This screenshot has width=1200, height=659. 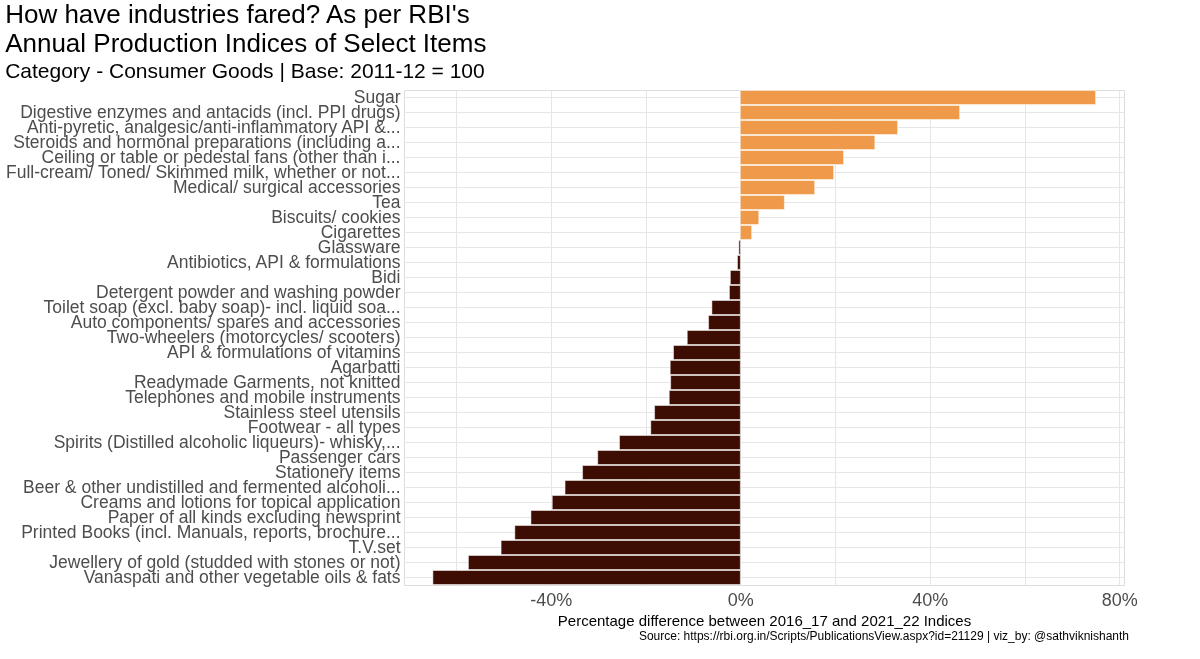 What do you see at coordinates (740, 599) in the screenshot?
I see `x-tick-label: 0%` at bounding box center [740, 599].